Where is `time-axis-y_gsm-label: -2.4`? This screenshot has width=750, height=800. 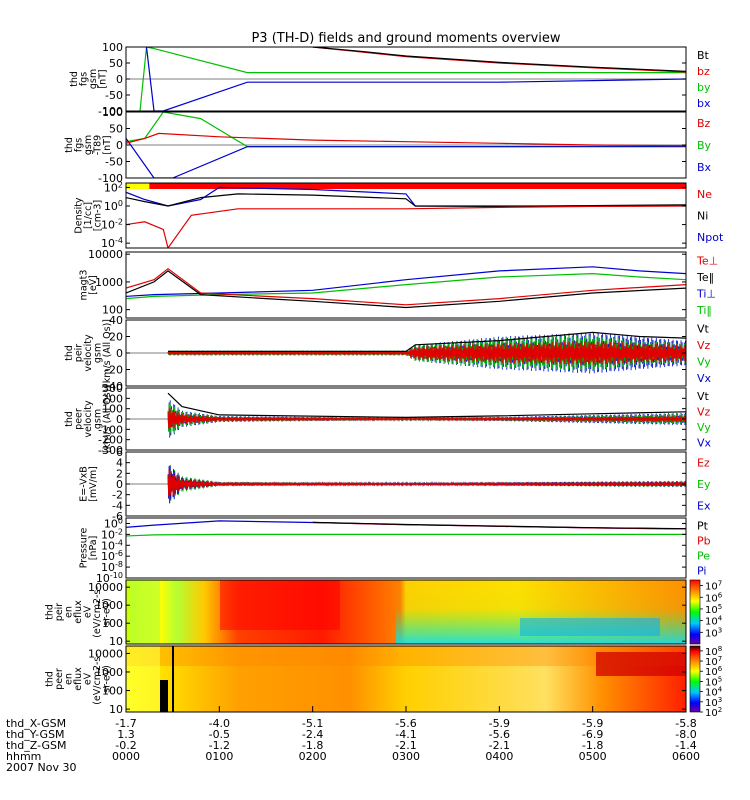 time-axis-y_gsm-label: -2.4 is located at coordinates (312, 734).